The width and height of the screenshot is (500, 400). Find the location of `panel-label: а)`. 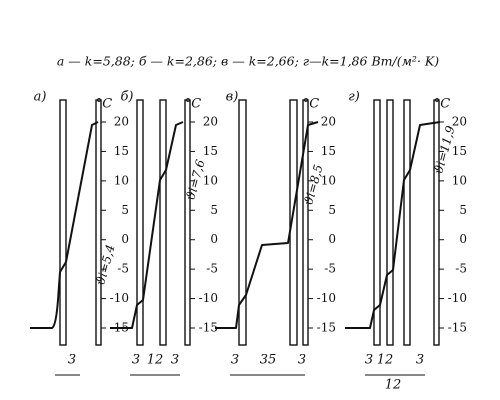

panel-label: а) is located at coordinates (40, 97).